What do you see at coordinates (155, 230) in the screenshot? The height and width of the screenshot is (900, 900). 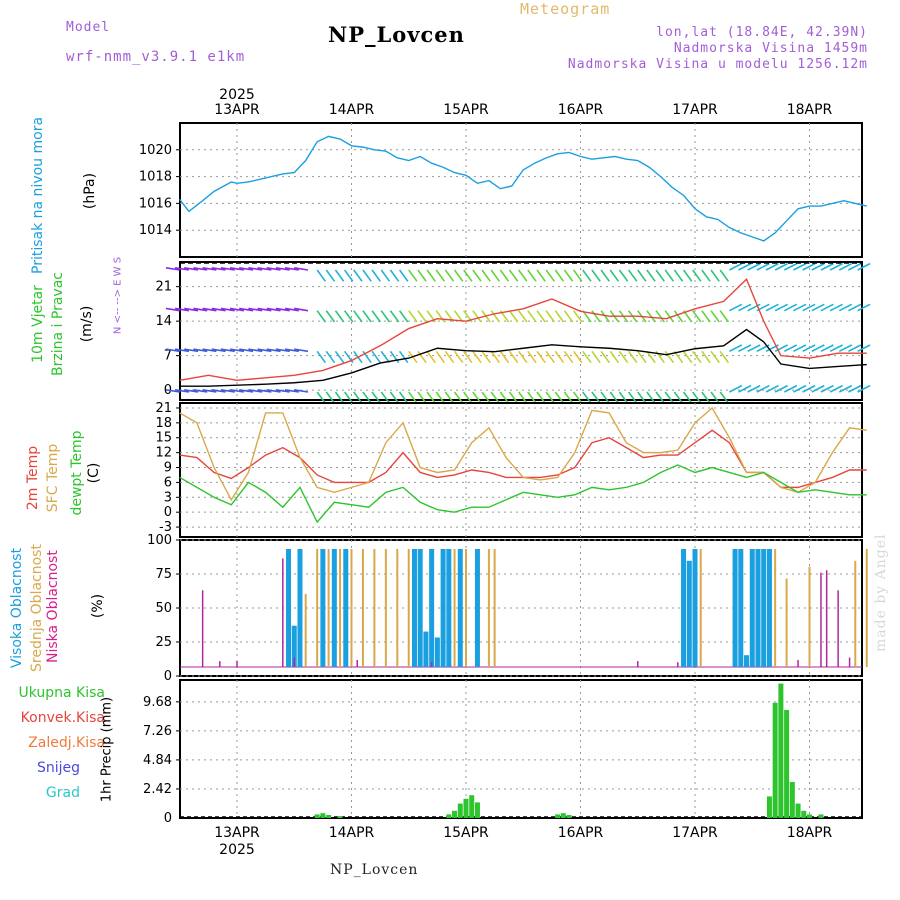 I see `pressure-ytick-label: 1014` at bounding box center [155, 230].